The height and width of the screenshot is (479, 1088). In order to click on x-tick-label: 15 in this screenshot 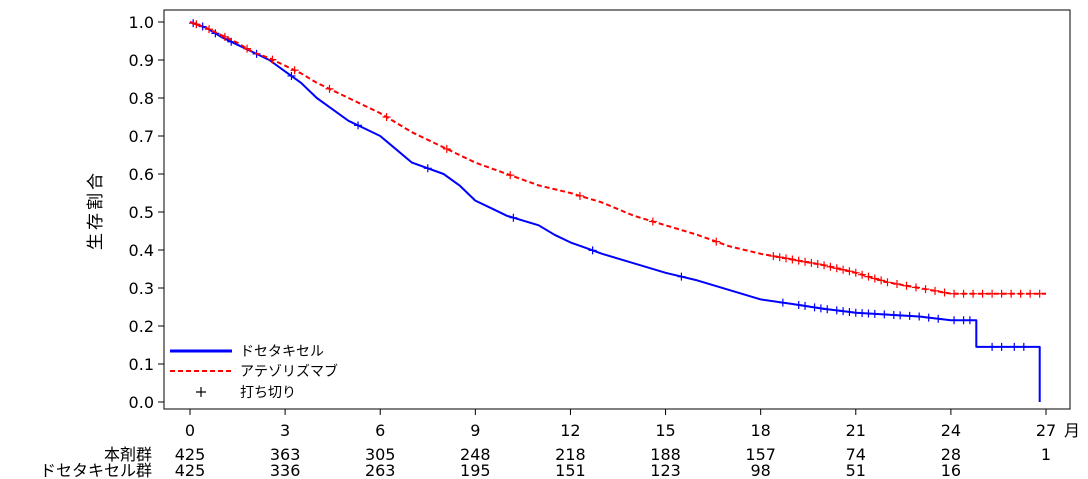, I will do `click(665, 430)`.